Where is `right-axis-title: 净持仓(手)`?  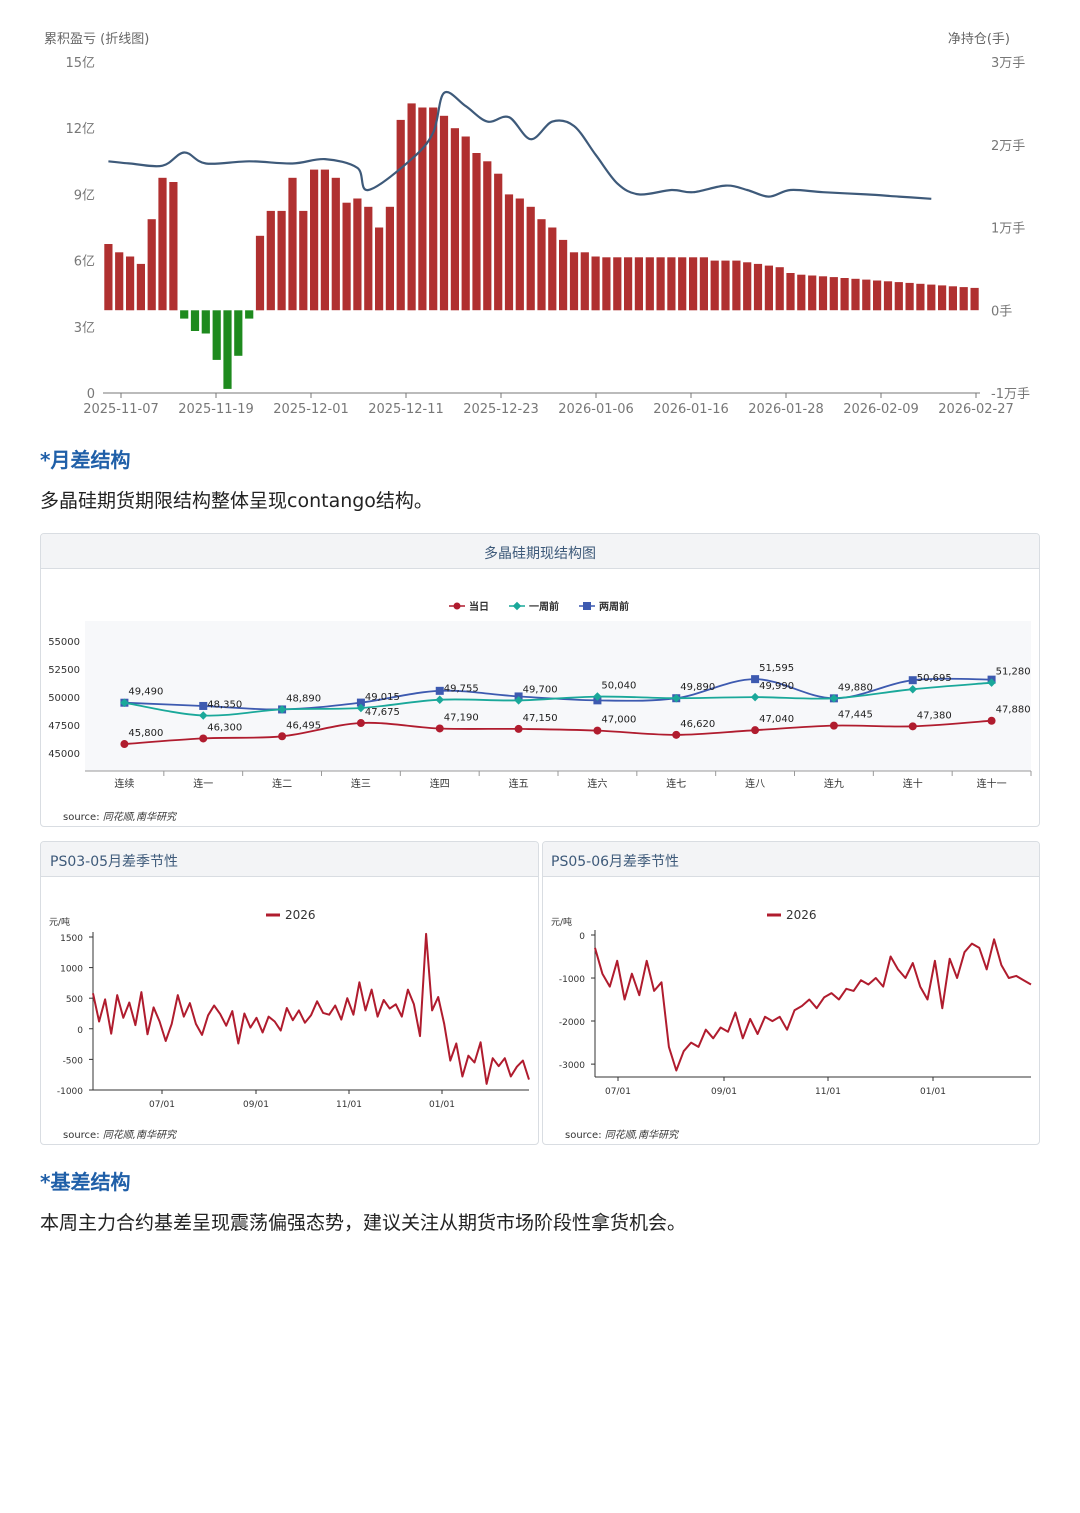 right-axis-title: 净持仓(手) is located at coordinates (979, 39).